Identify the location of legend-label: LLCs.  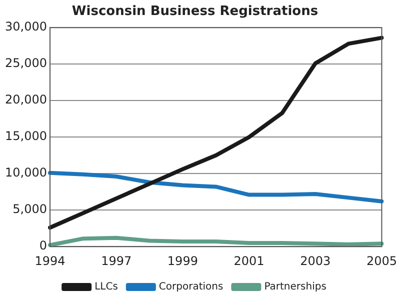
(106, 287).